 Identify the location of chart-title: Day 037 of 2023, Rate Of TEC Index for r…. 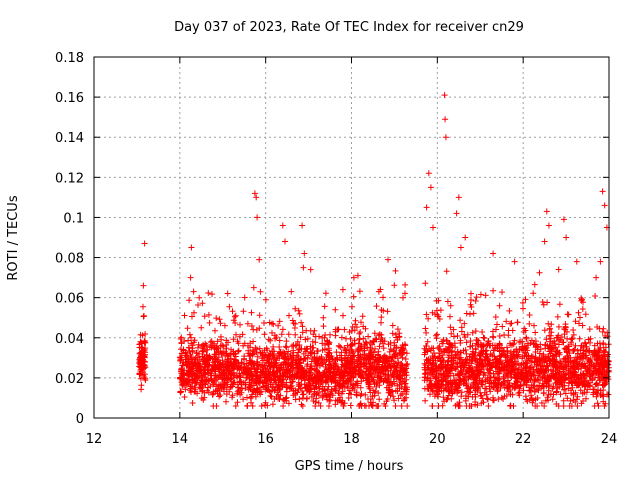
(349, 27).